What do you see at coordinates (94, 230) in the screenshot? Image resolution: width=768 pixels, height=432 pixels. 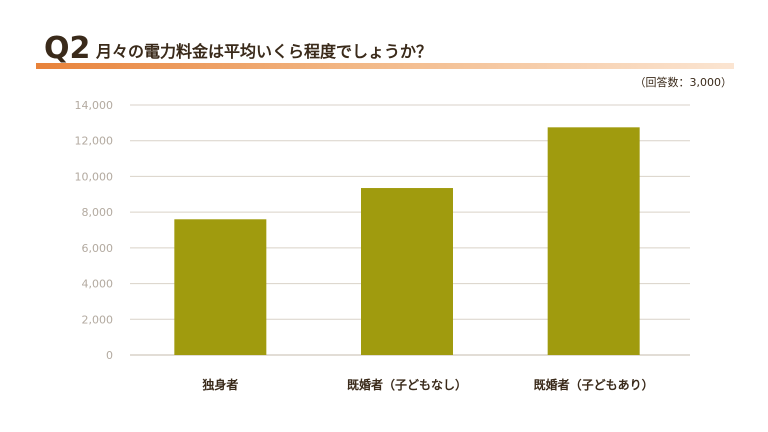 I see `y-axis-ticks: 0 2,000 4,000 6,000 8,000 10,000 12,000 14,000` at bounding box center [94, 230].